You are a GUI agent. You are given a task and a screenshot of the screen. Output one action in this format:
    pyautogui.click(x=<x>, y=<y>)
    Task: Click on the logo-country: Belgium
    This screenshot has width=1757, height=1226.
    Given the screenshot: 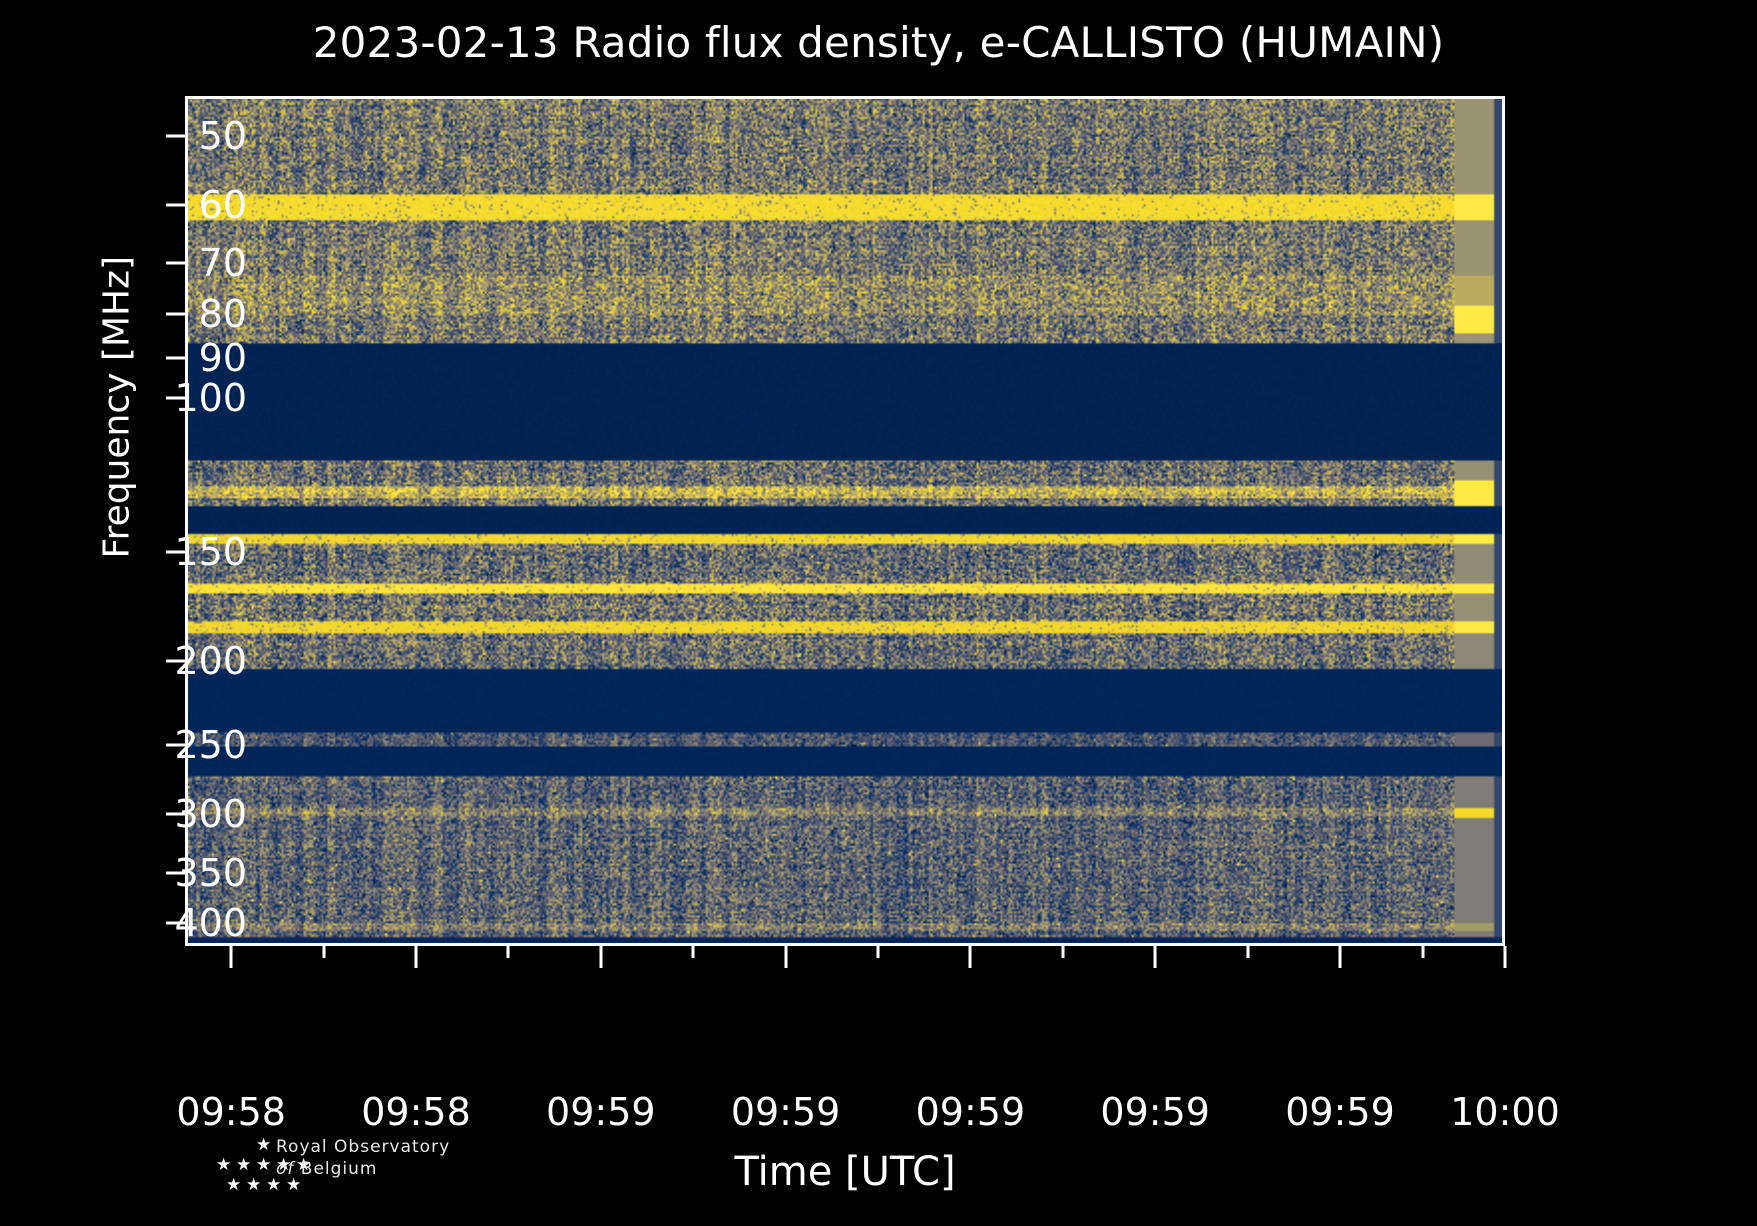 What is the action you would take?
    pyautogui.click(x=339, y=1169)
    